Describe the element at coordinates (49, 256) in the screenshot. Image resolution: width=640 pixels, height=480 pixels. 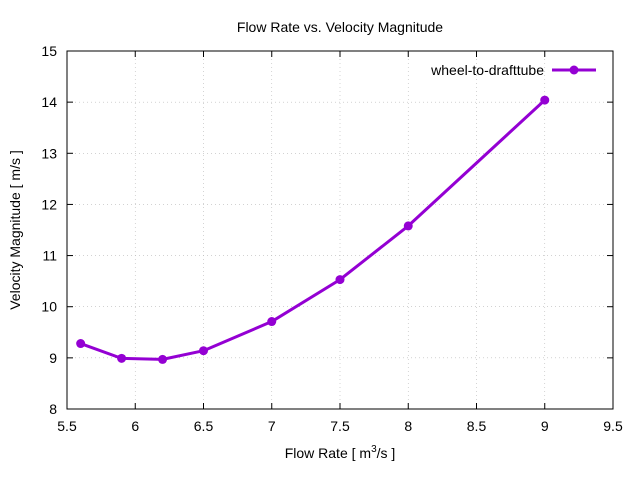
I see `y-tick-label: 11` at that location.